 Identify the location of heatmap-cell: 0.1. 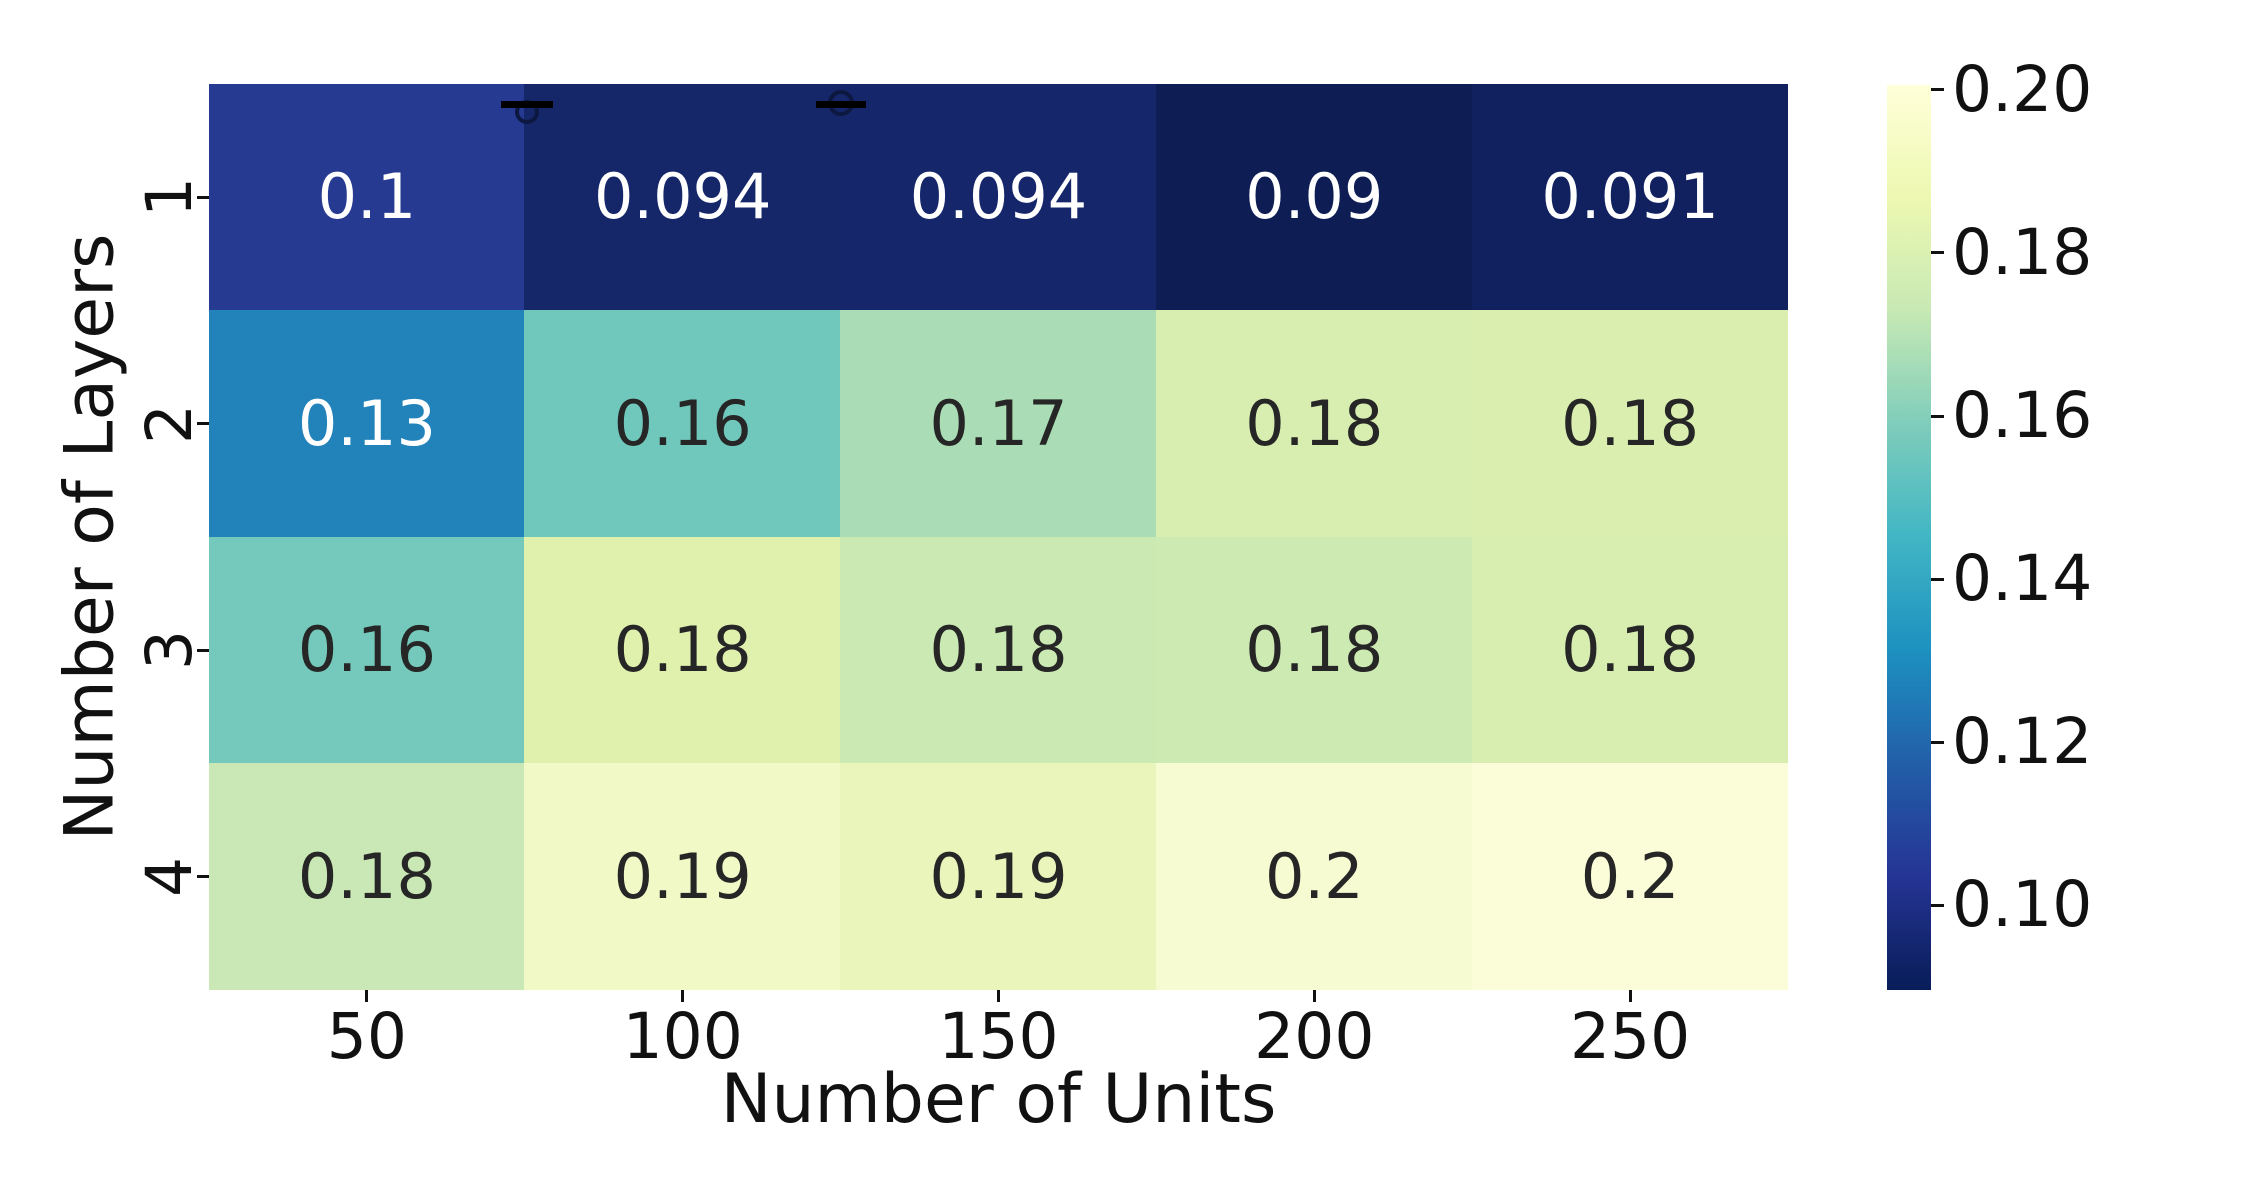
(367, 197).